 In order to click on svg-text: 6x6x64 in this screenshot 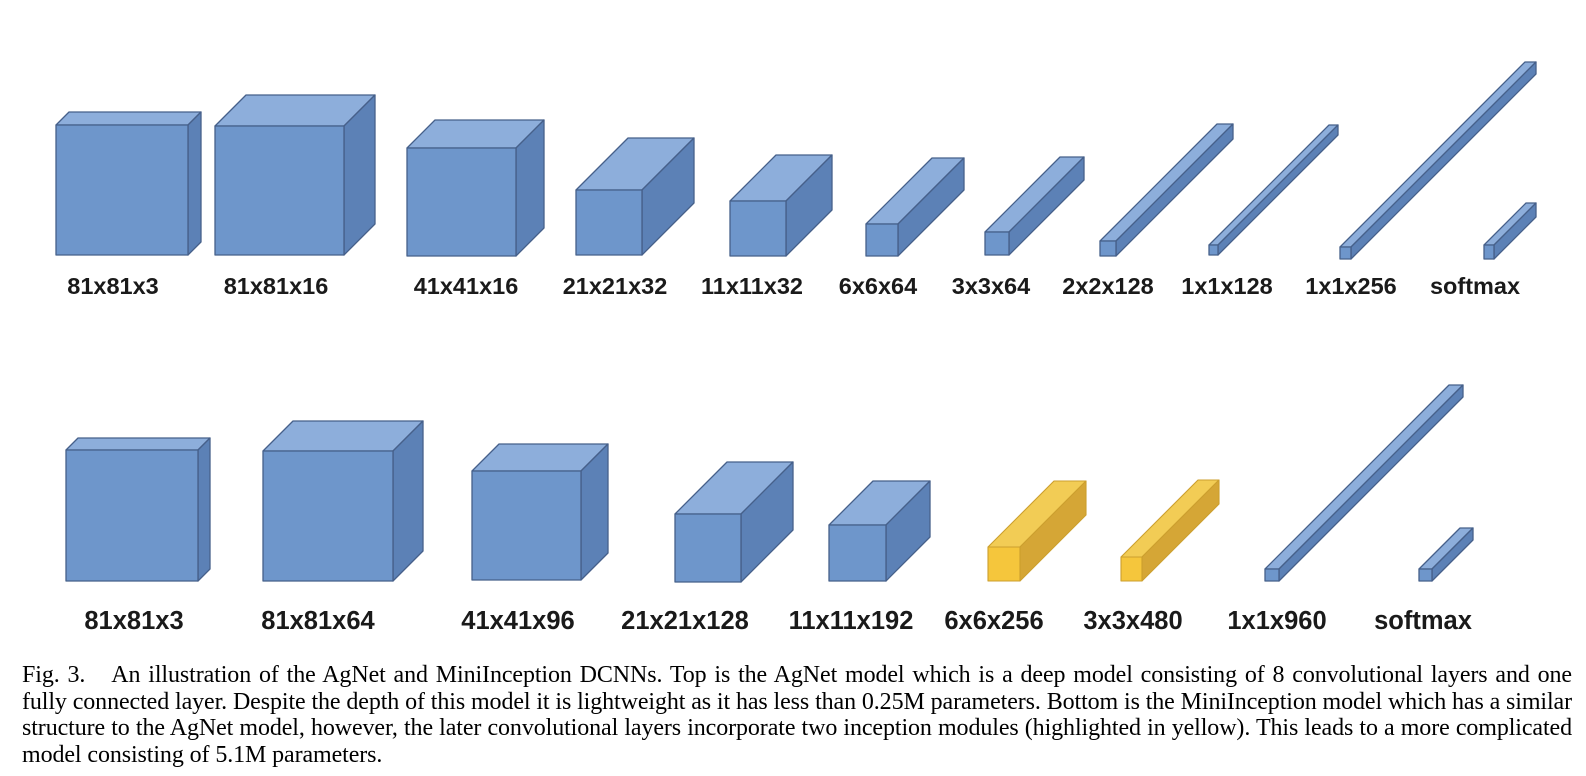, I will do `click(878, 286)`.